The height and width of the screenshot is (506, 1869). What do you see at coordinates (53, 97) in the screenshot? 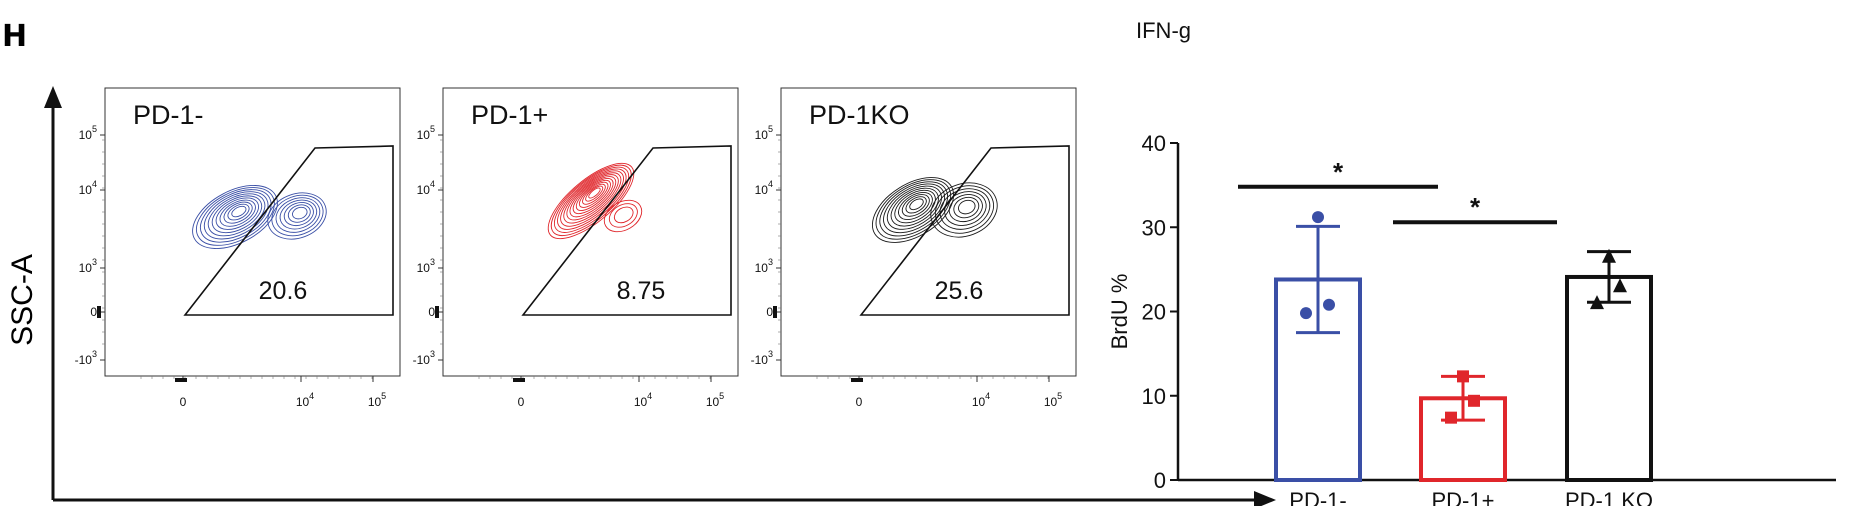
I see `shared-y-arrowhead` at bounding box center [53, 97].